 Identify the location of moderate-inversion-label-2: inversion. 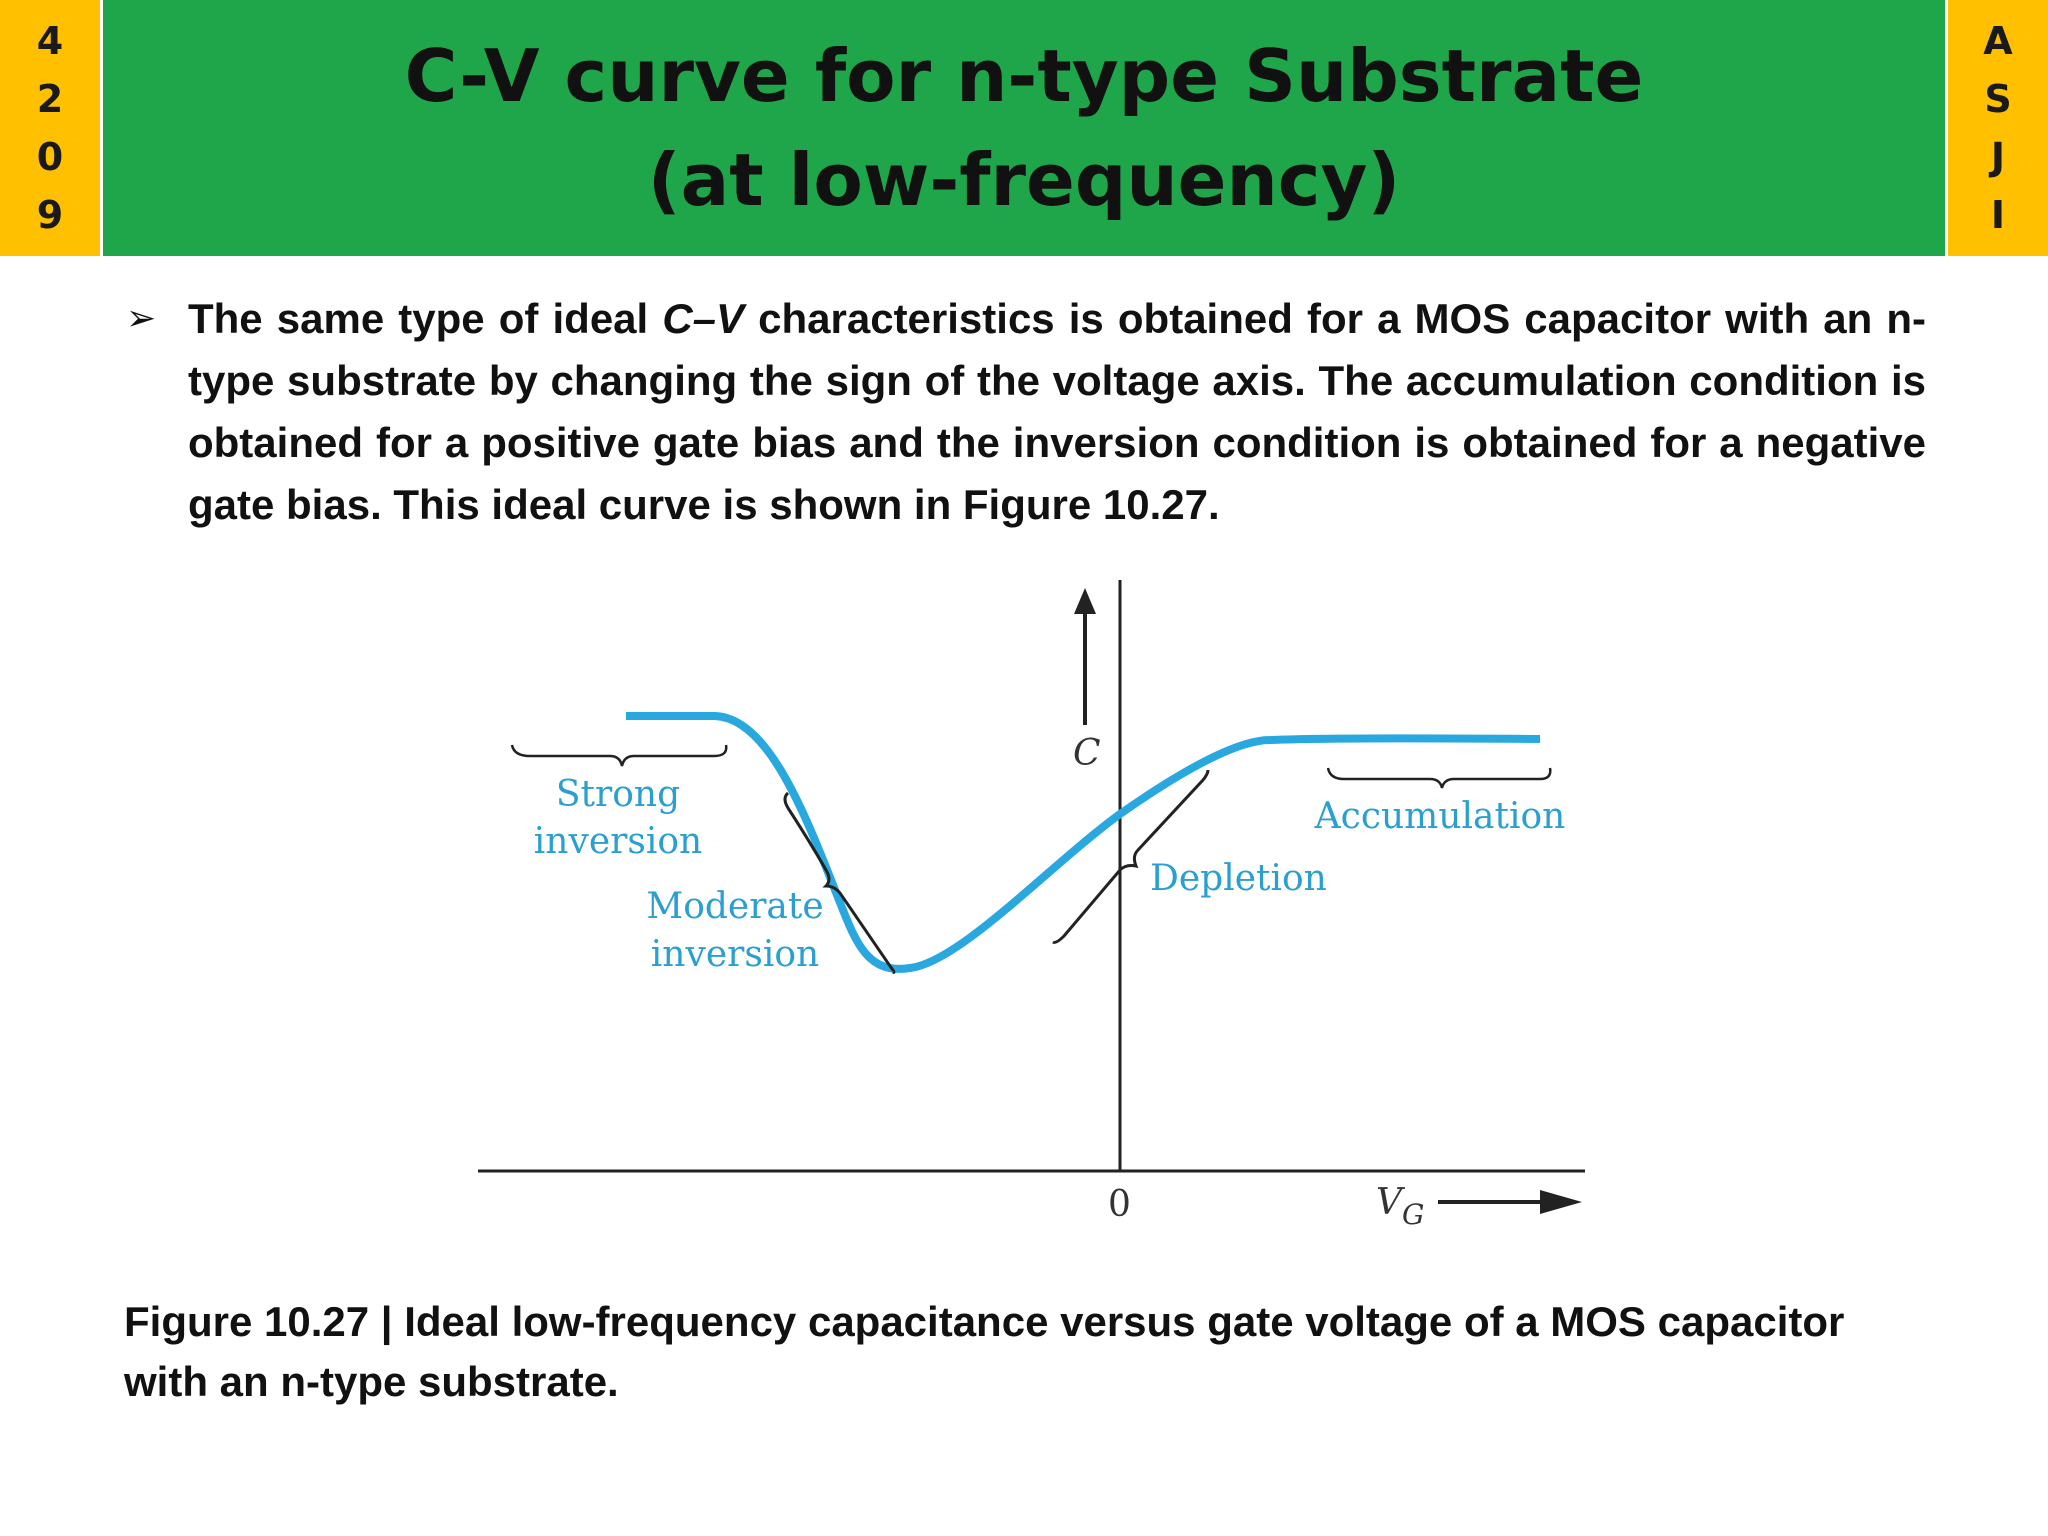
(735, 954).